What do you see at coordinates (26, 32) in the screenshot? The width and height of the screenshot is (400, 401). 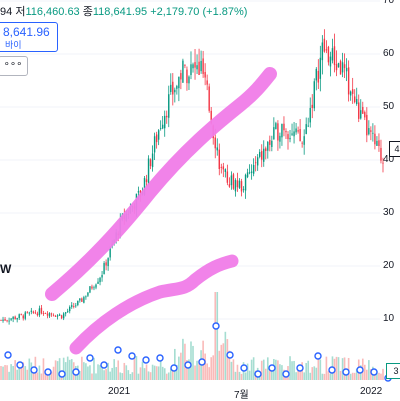 I see `buy-price-value: 8,641.96` at bounding box center [26, 32].